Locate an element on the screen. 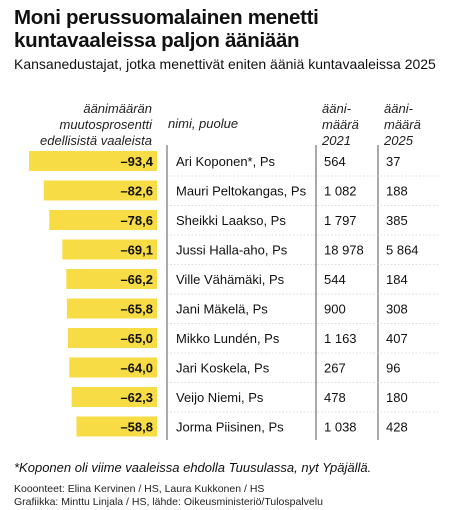  votes-2025-value: 180 is located at coordinates (397, 397).